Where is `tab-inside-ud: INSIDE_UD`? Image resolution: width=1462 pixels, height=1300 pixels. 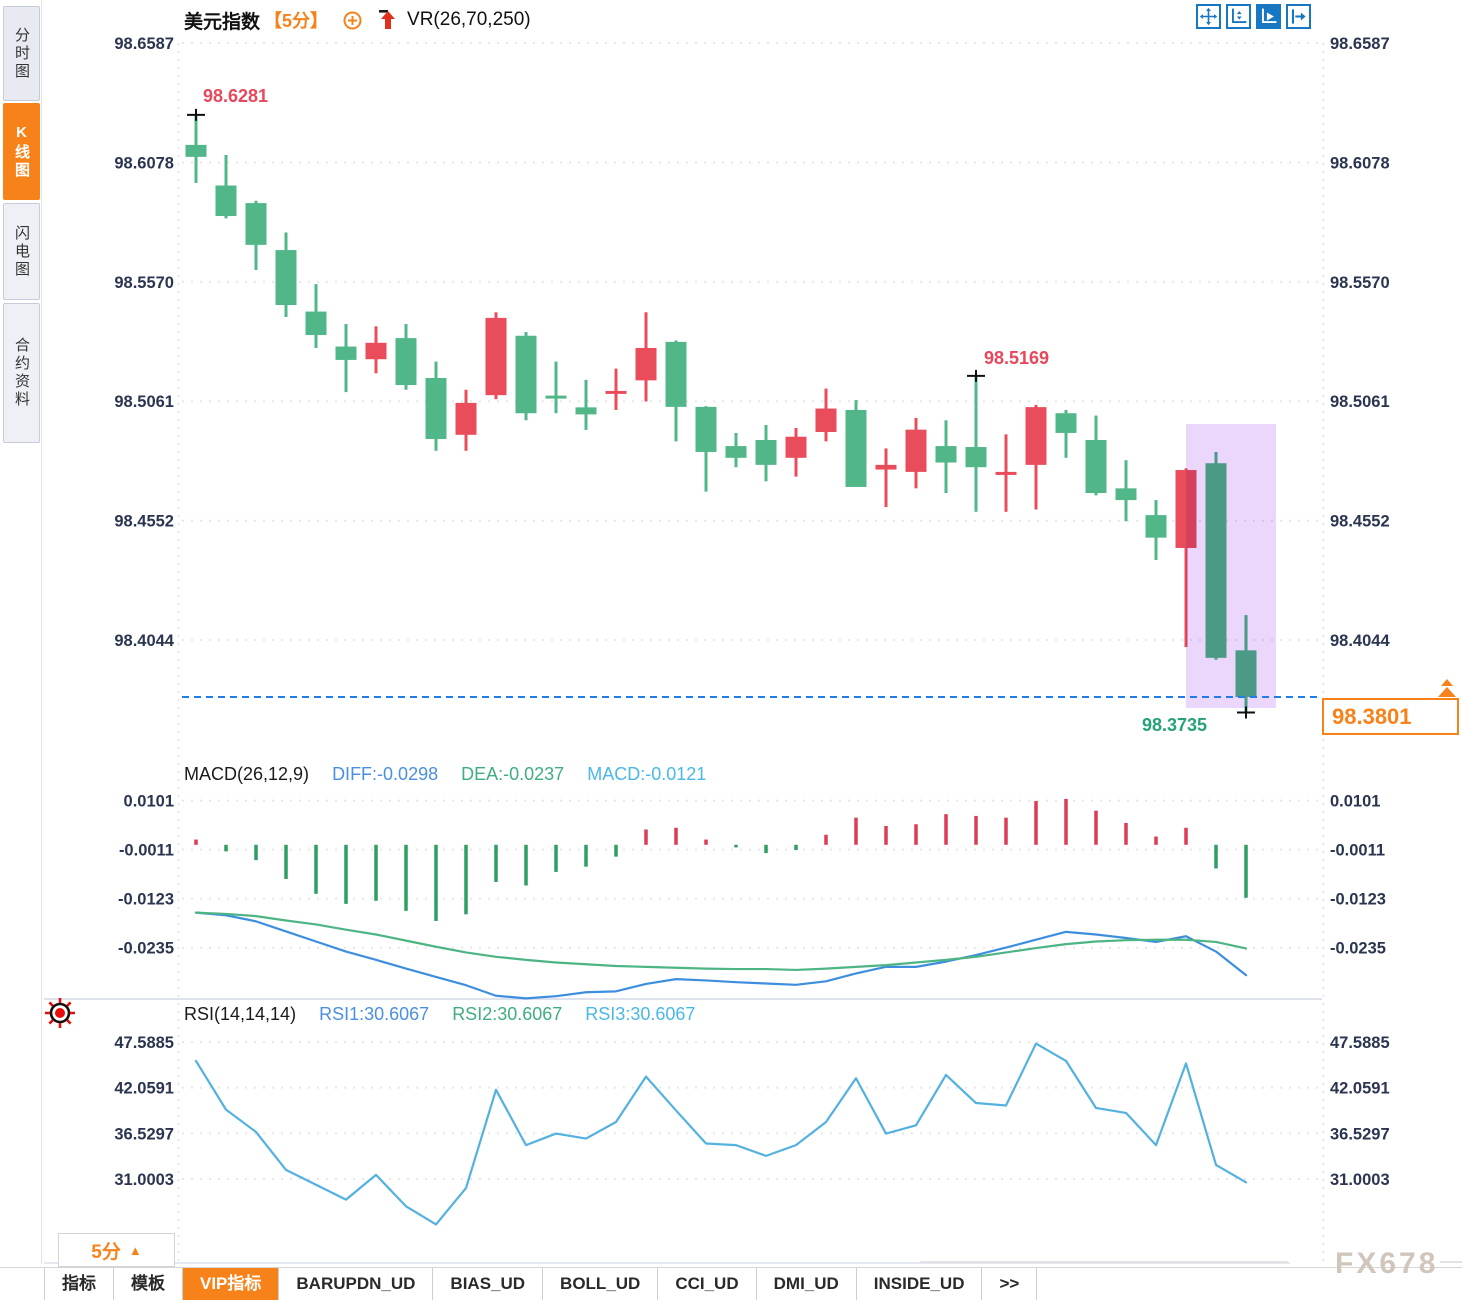 tab-inside-ud: INSIDE_UD is located at coordinates (920, 1284).